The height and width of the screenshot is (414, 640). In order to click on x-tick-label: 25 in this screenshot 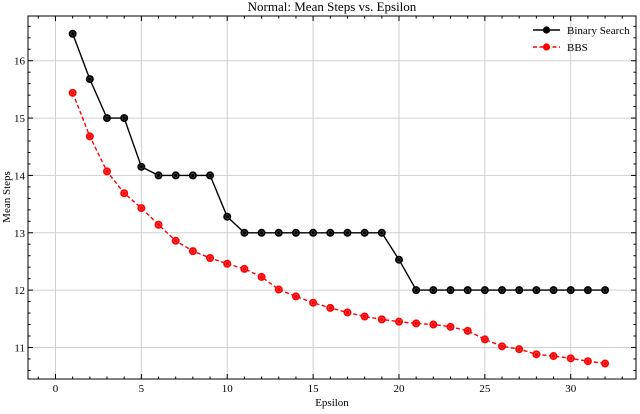, I will do `click(485, 389)`.